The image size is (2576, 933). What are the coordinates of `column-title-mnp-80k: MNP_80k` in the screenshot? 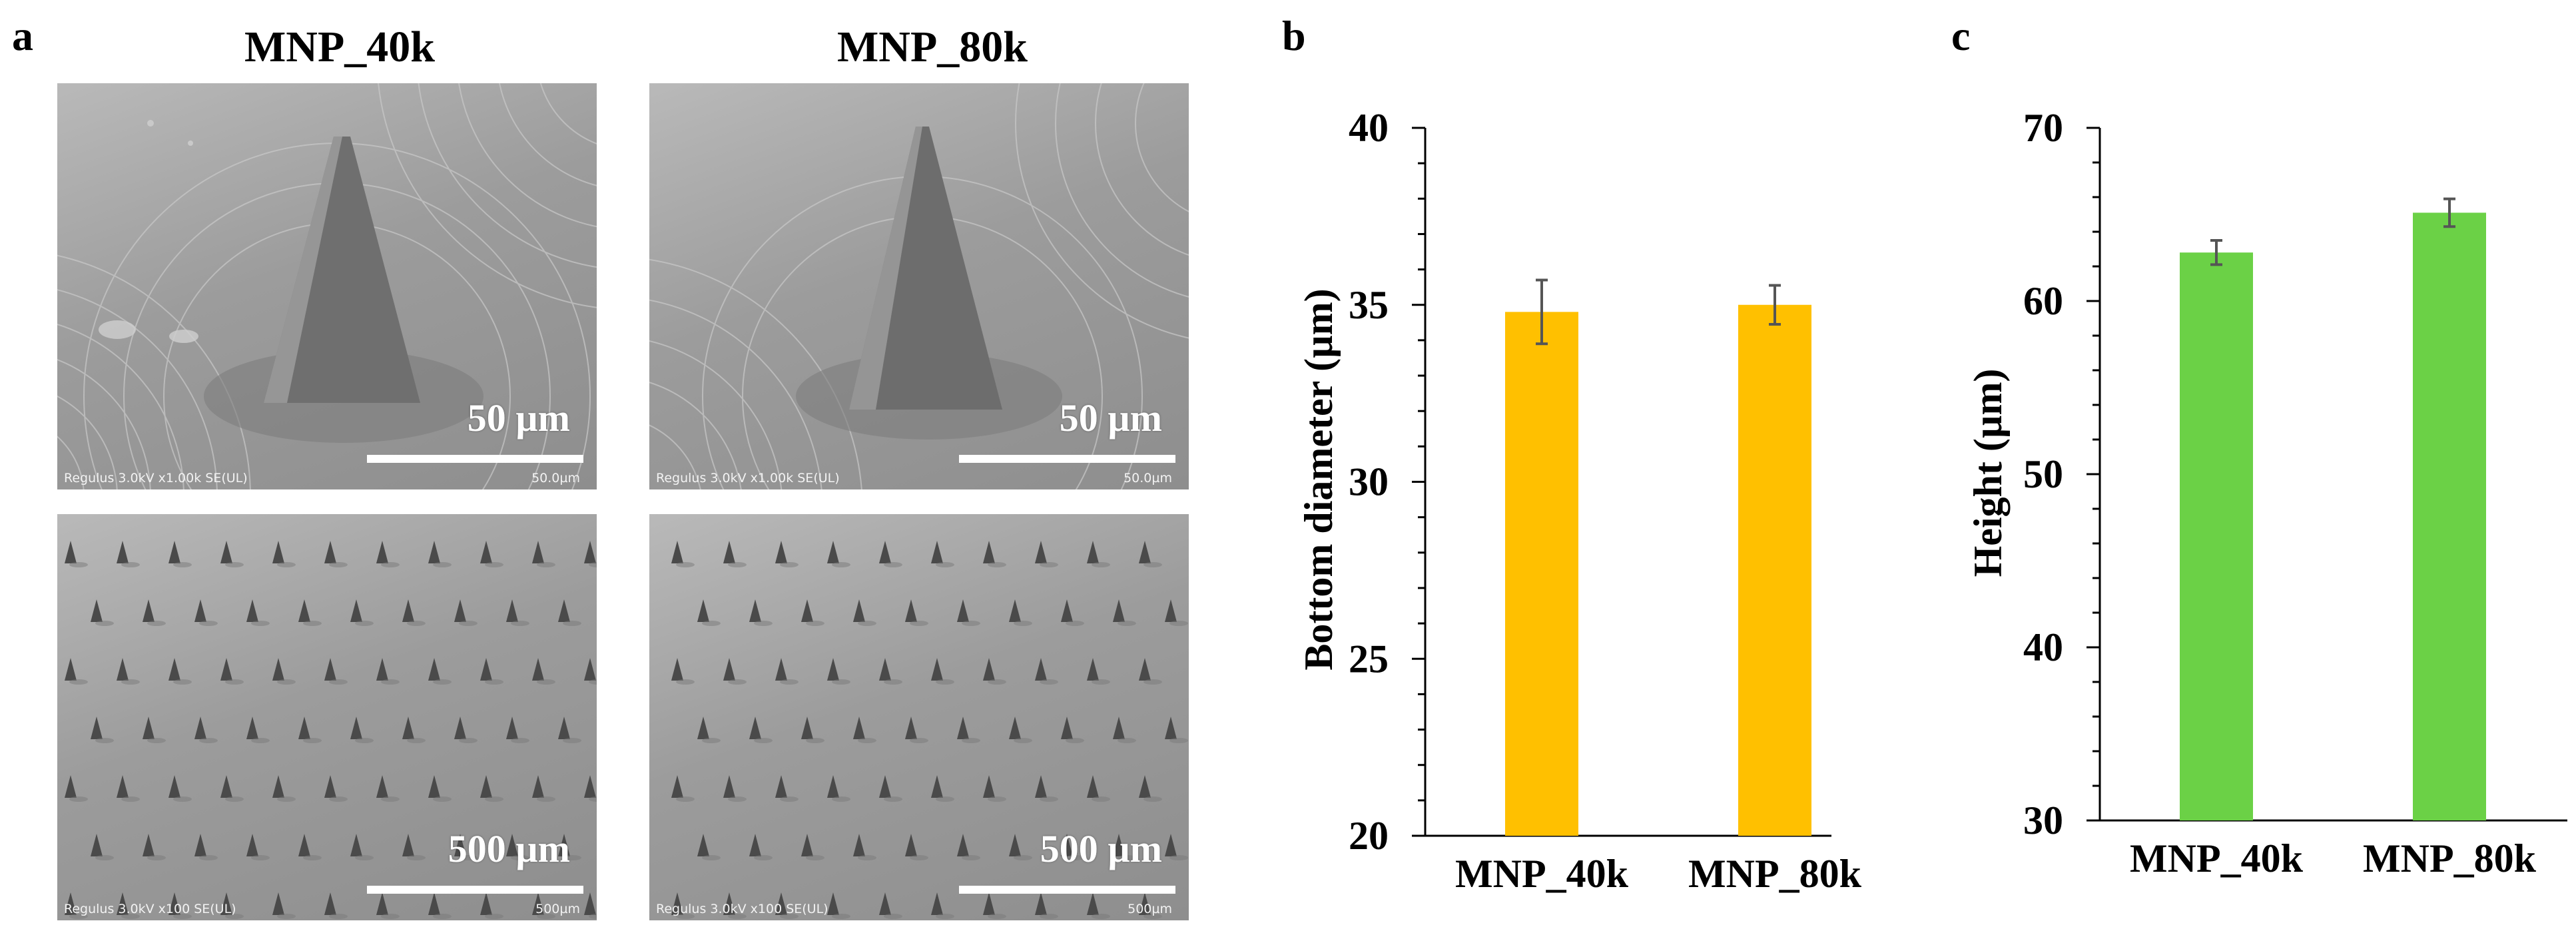 It's located at (932, 47).